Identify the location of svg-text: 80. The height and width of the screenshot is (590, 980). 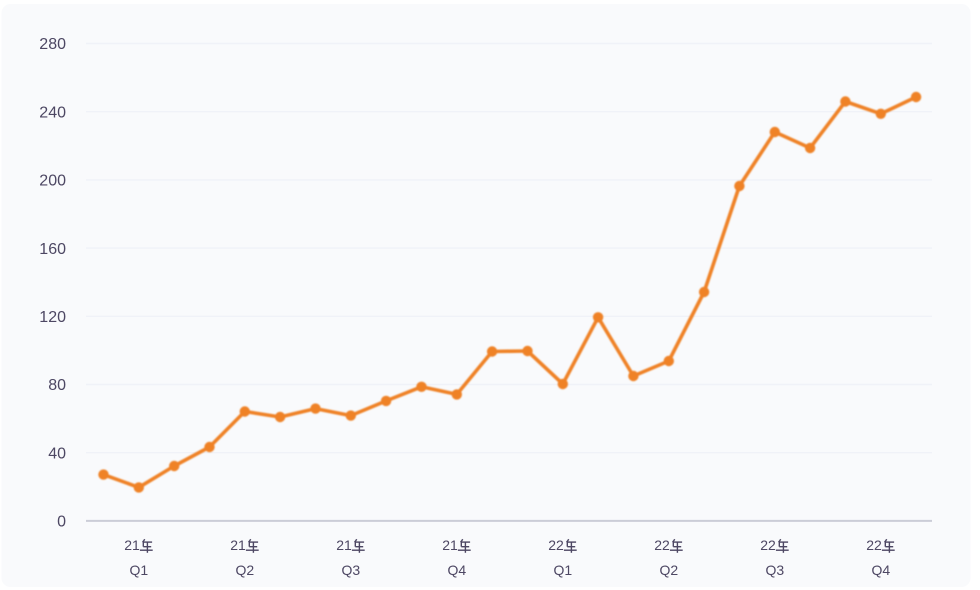
(57, 385).